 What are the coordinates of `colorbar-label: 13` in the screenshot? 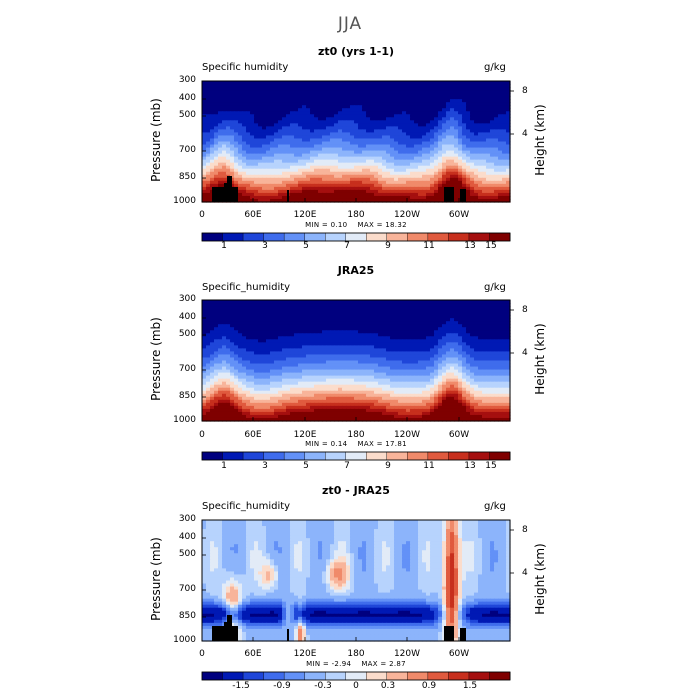 It's located at (470, 246).